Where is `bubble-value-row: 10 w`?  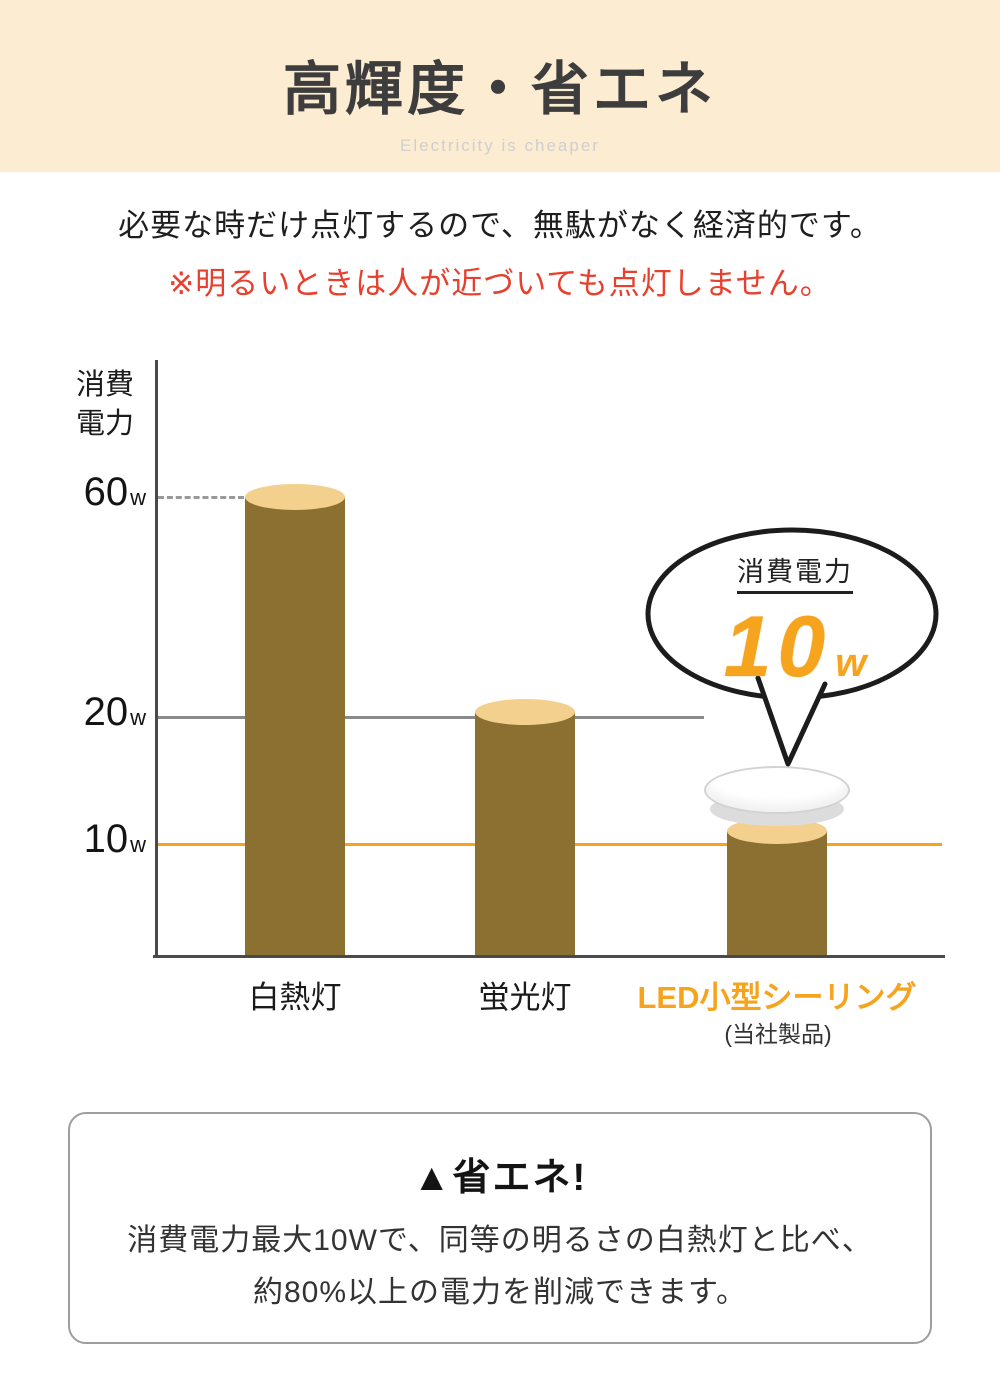
bubble-value-row: 10 w is located at coordinates (795, 647).